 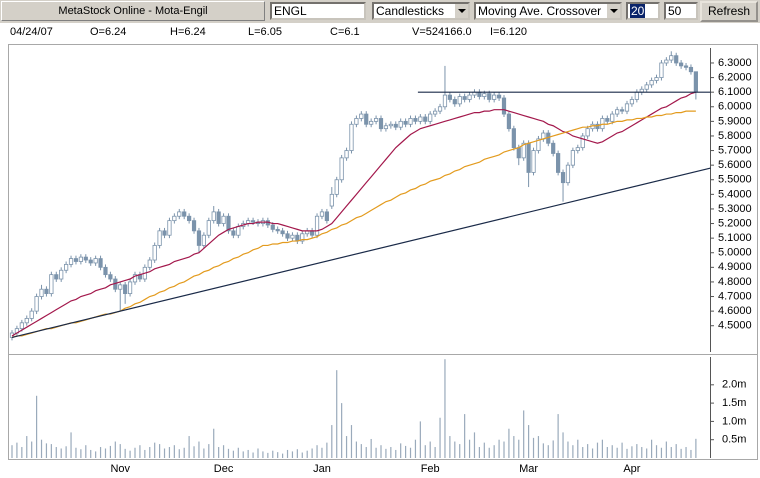 I want to click on indicator-select: Moving Ave. Crossover, so click(x=548, y=11).